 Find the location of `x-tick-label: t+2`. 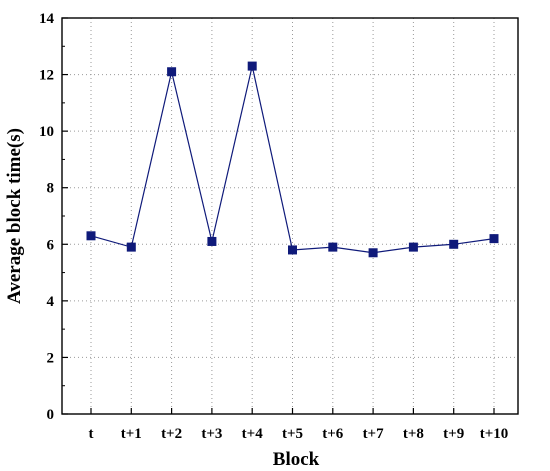

x-tick-label: t+2 is located at coordinates (171, 434).